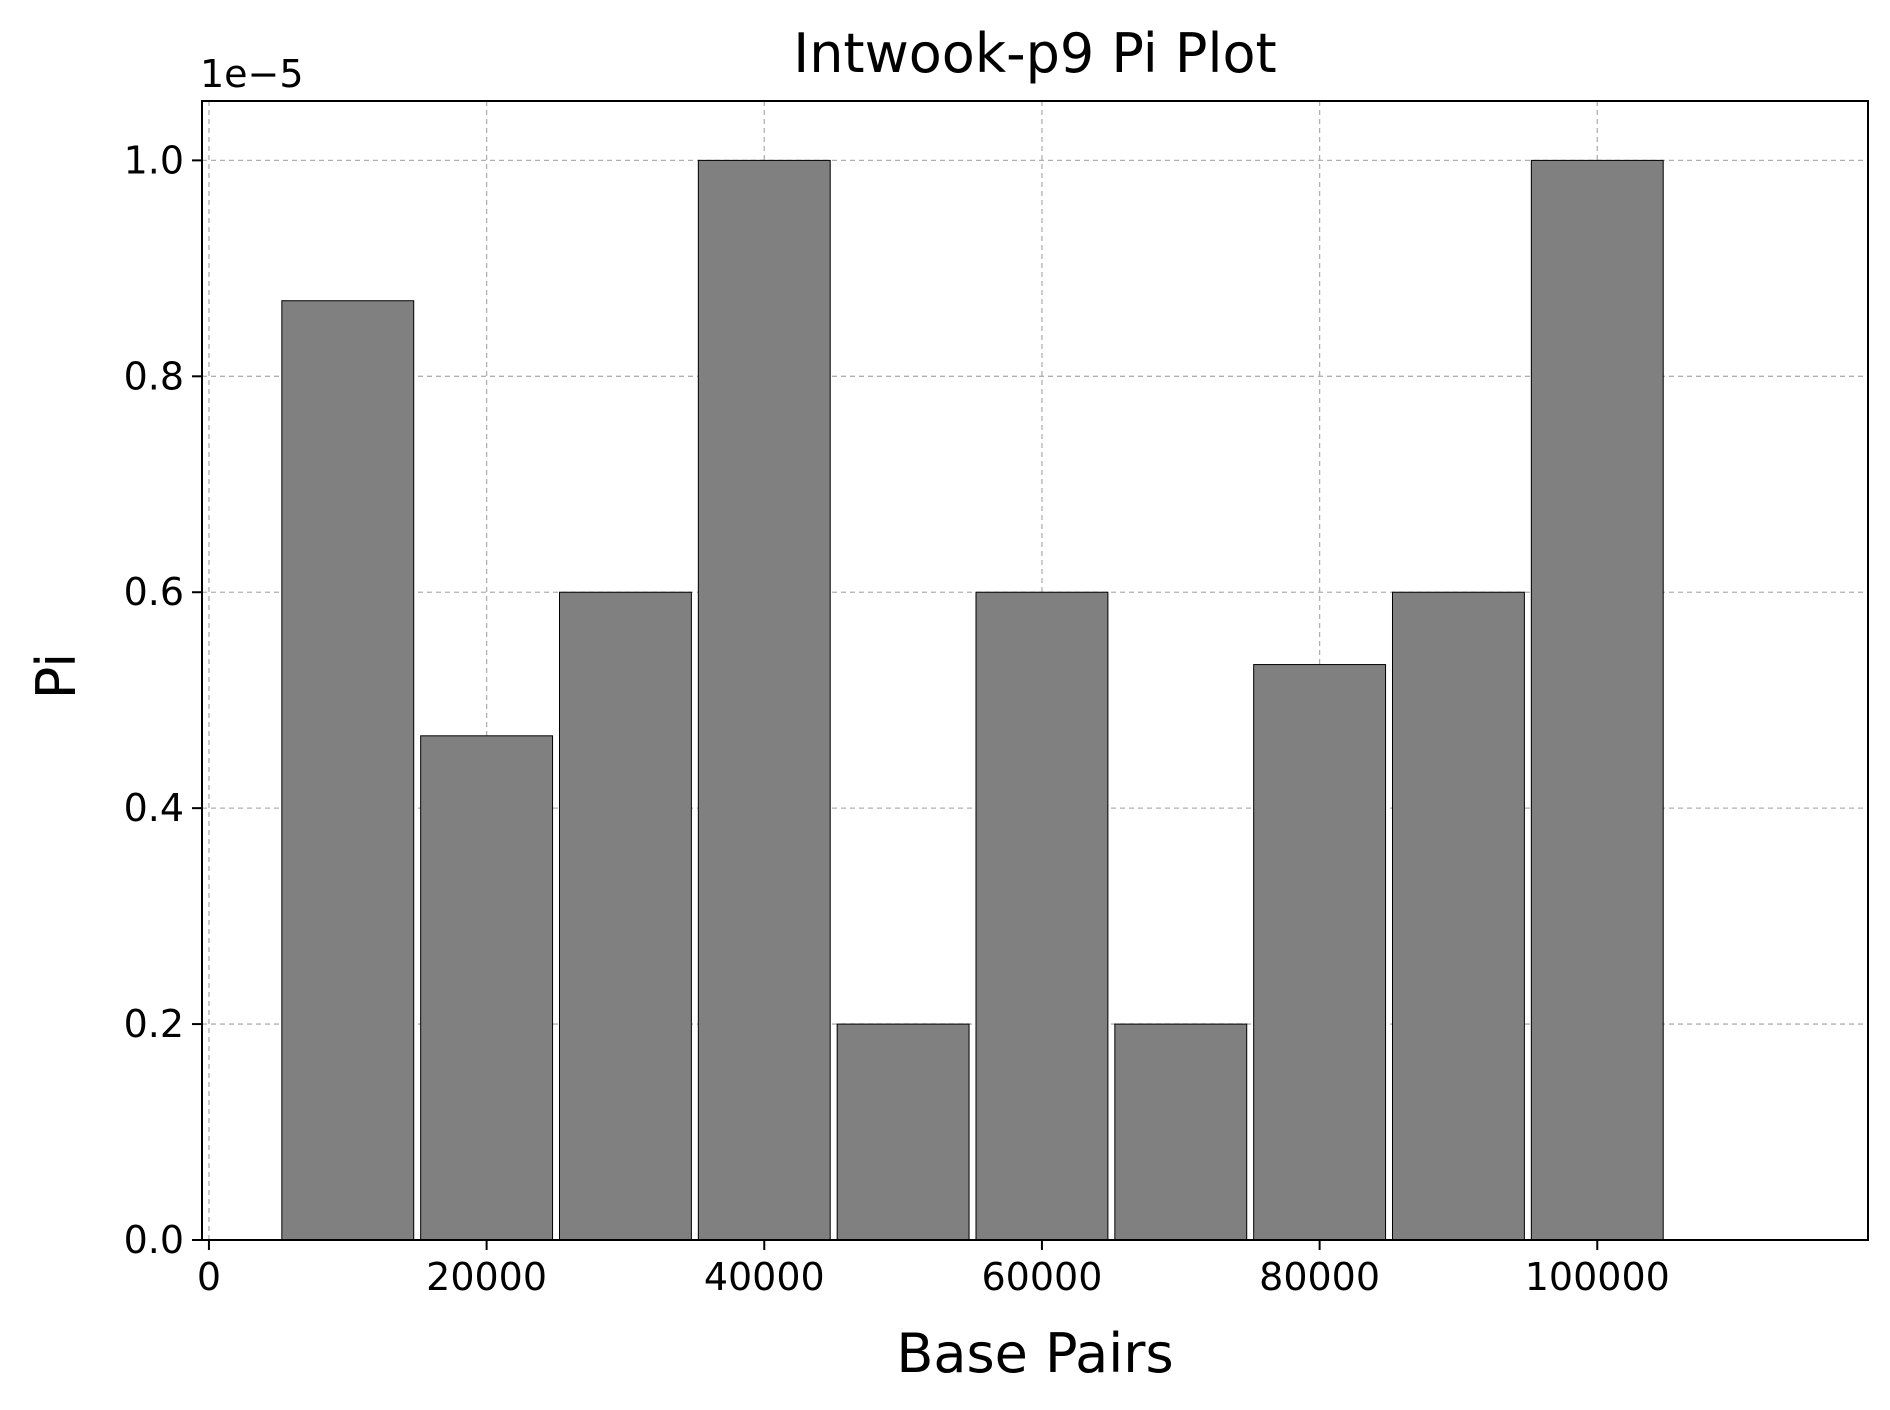 Image resolution: width=1890 pixels, height=1410 pixels. Describe the element at coordinates (252, 74) in the screenshot. I see `y-axis-offset-label: 1e−5` at that location.